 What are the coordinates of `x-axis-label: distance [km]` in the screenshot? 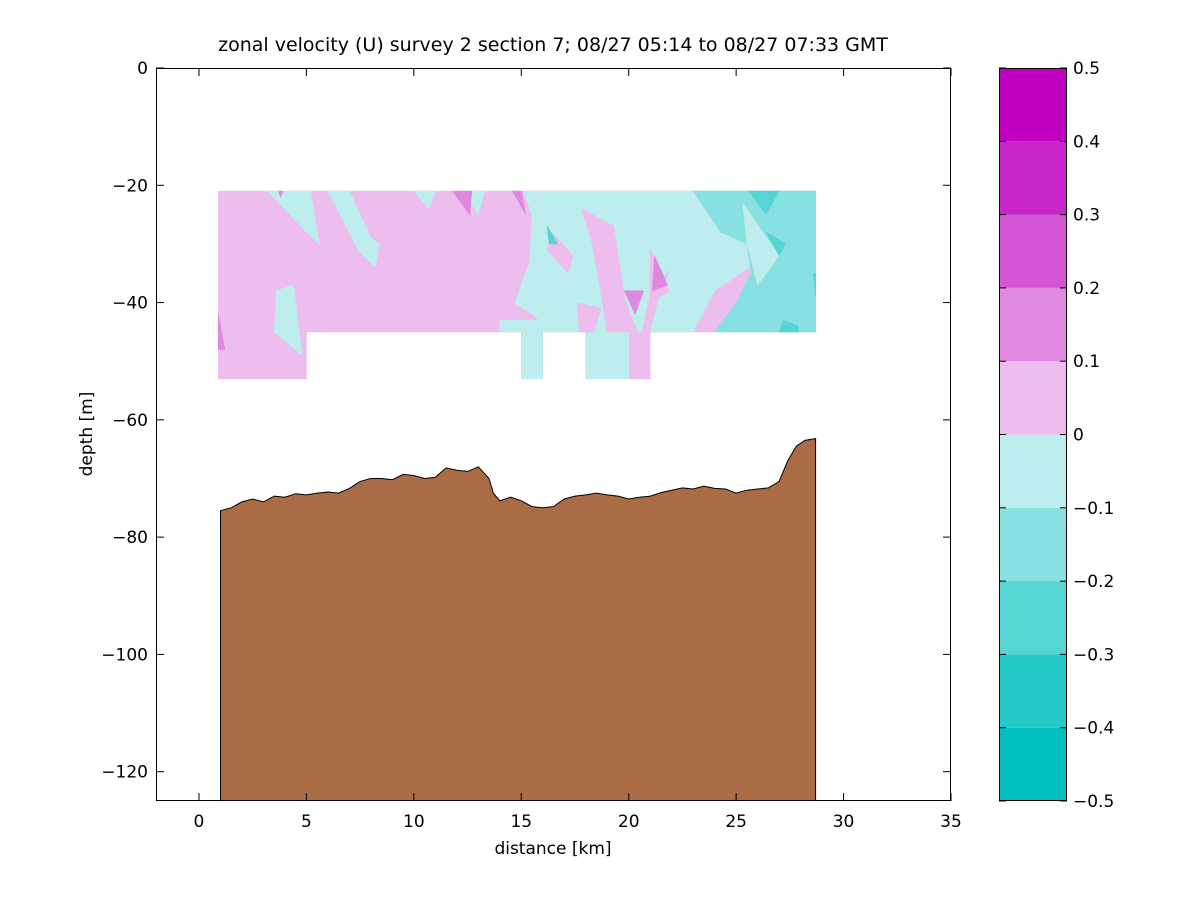 It's located at (552, 849).